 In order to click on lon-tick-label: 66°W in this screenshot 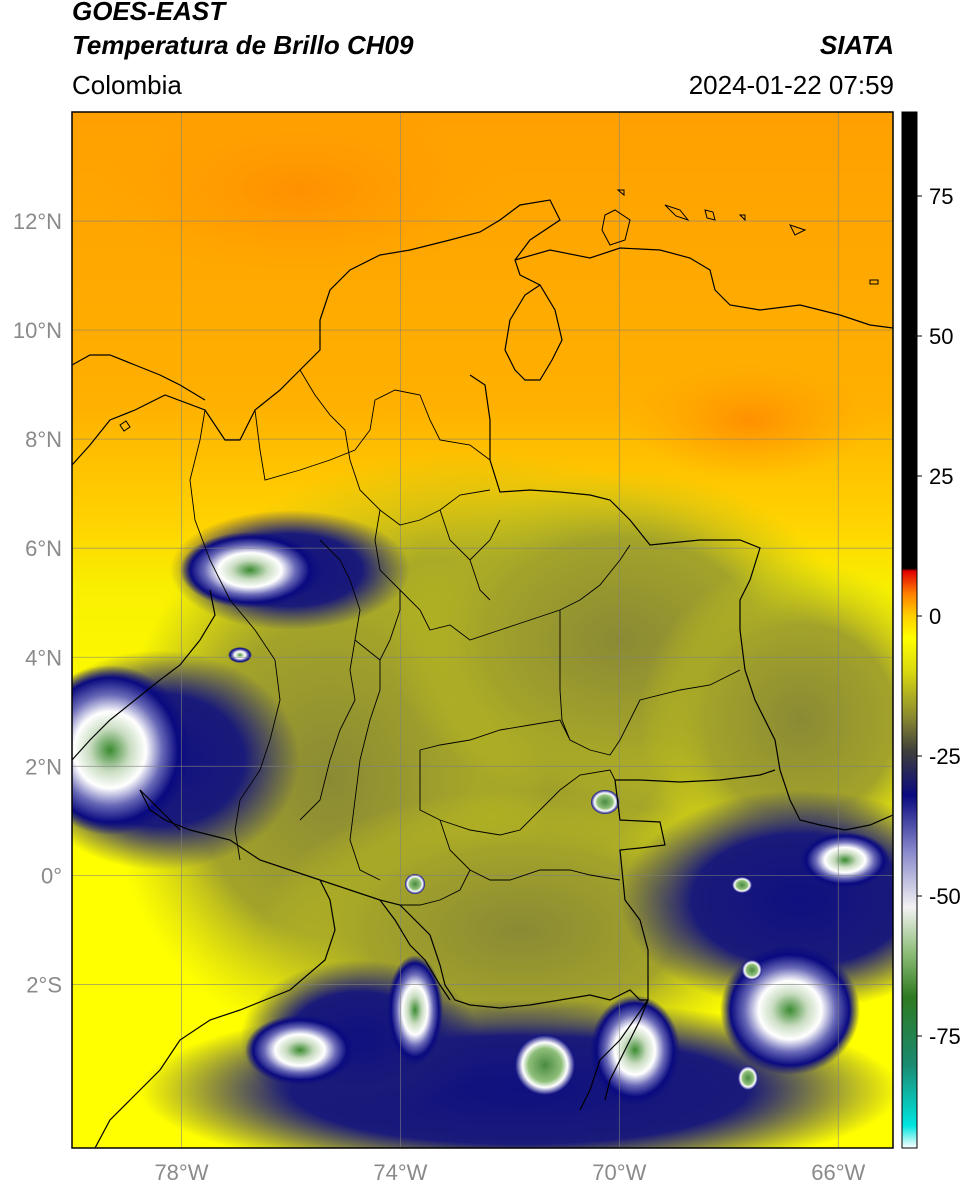, I will do `click(838, 1172)`.